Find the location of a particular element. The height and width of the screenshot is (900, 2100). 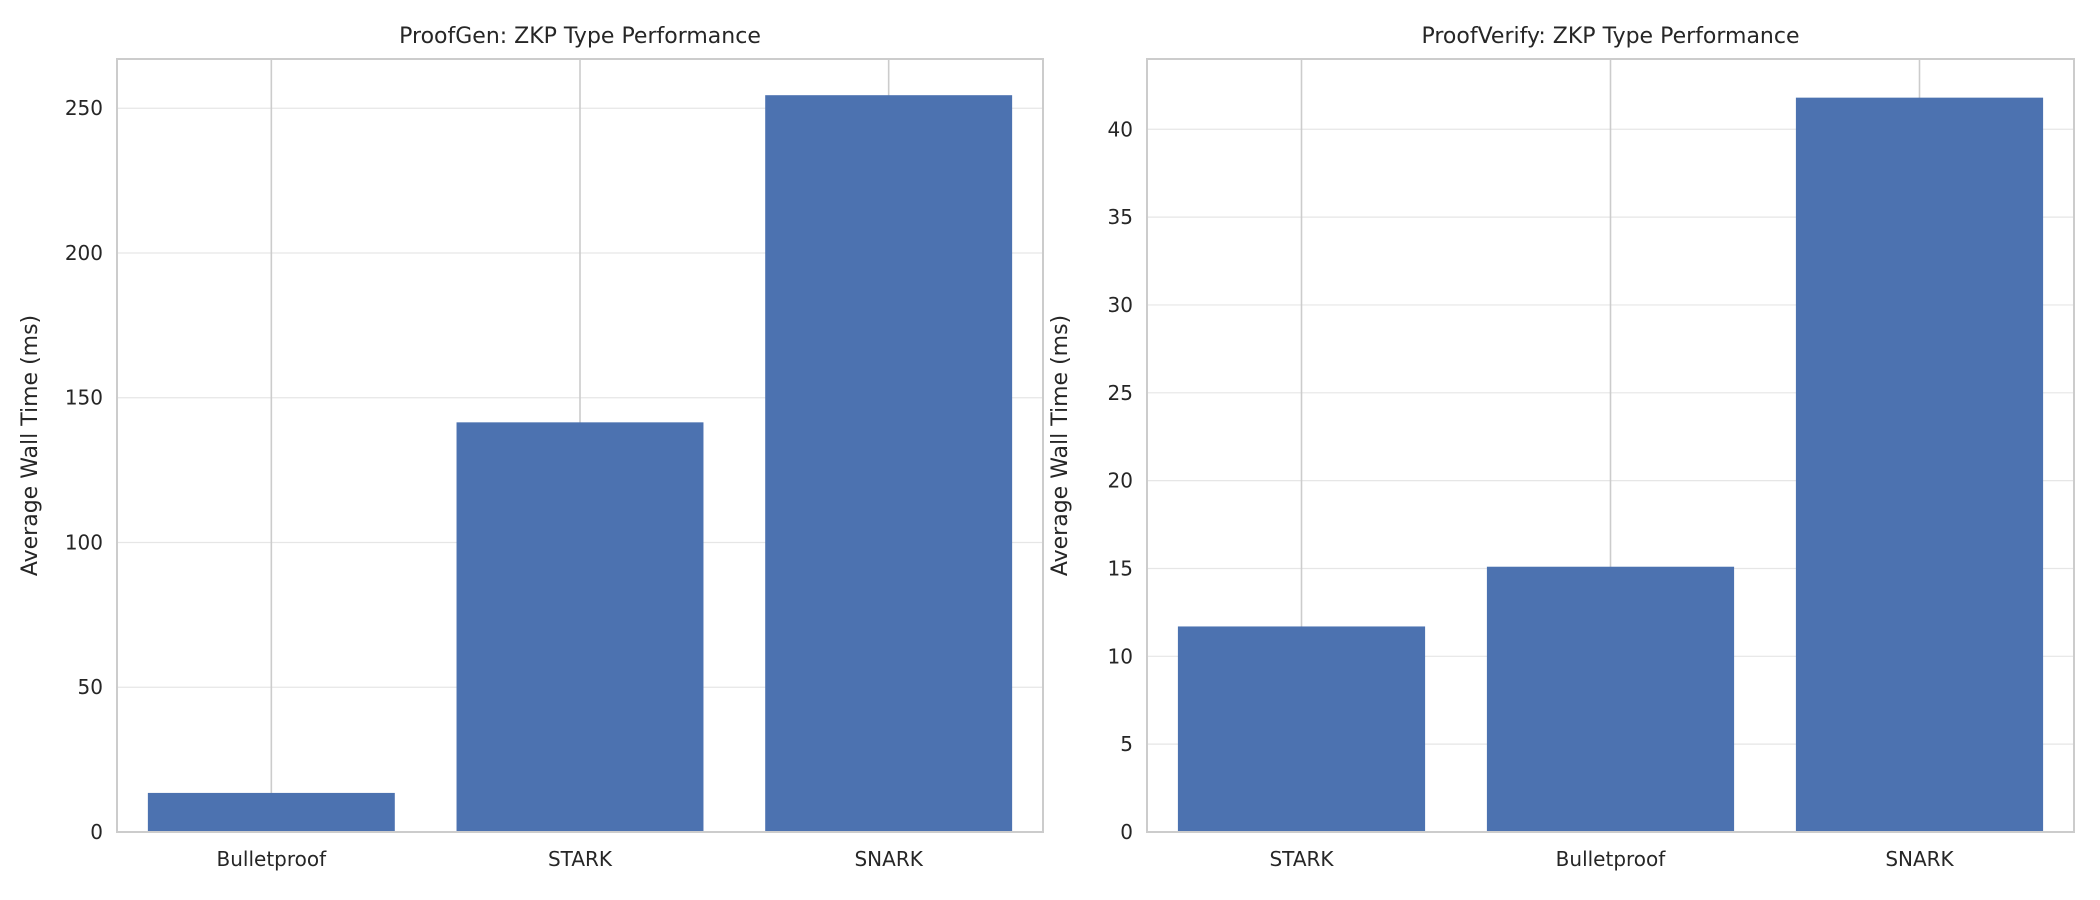

y-tick-label: 35 is located at coordinates (1120, 217).